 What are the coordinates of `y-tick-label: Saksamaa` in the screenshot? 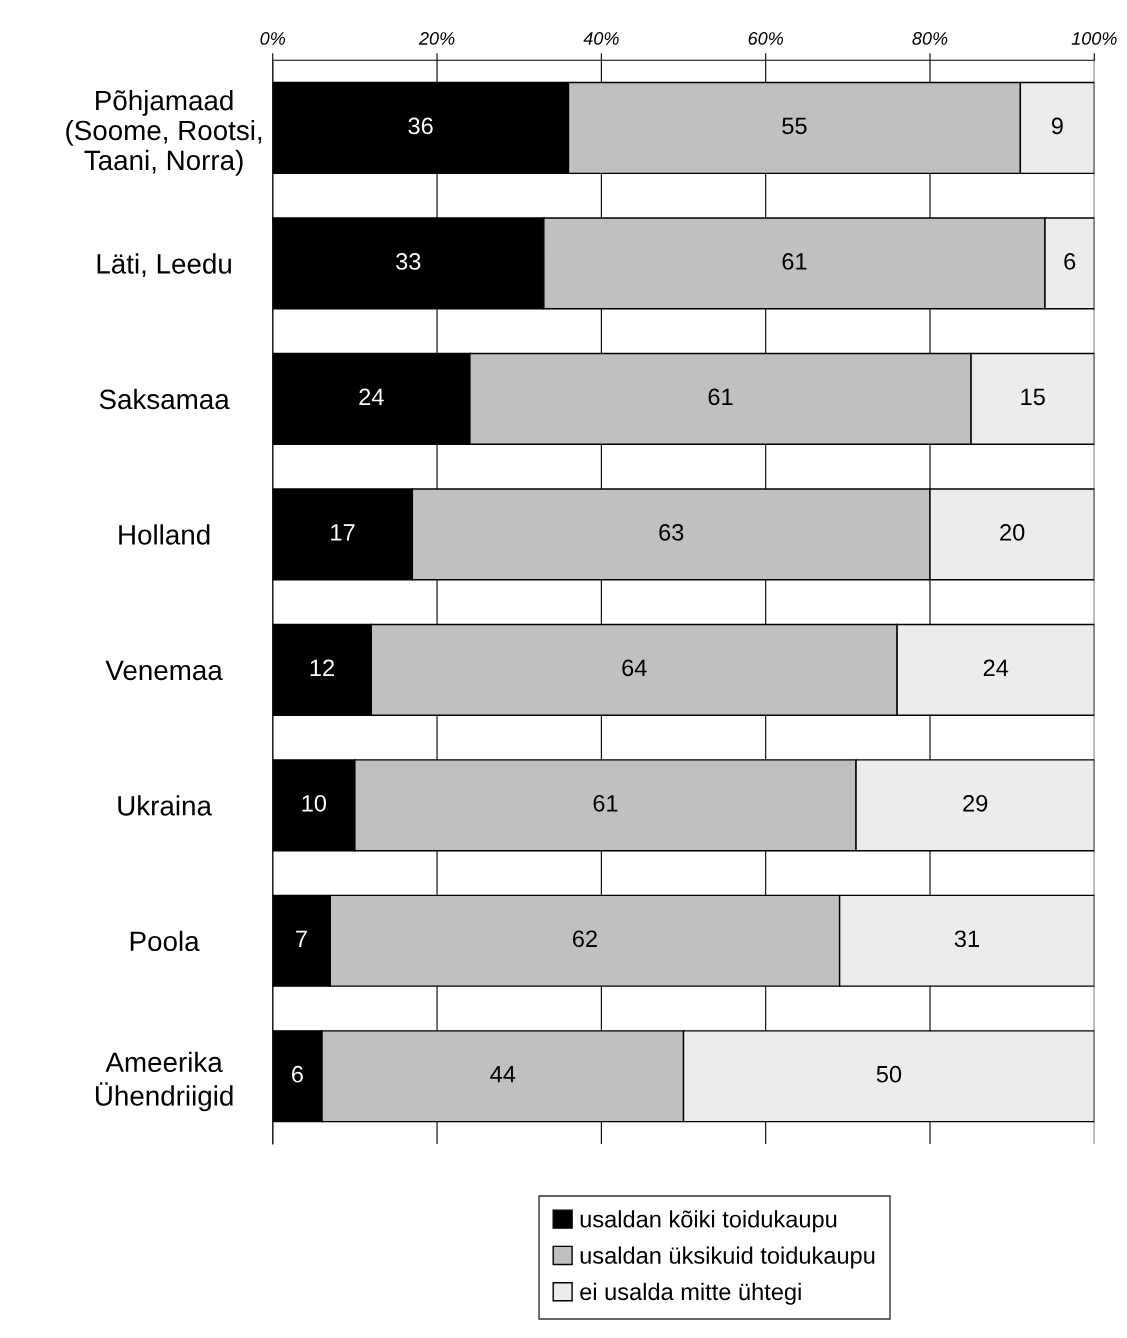 It's located at (164, 399).